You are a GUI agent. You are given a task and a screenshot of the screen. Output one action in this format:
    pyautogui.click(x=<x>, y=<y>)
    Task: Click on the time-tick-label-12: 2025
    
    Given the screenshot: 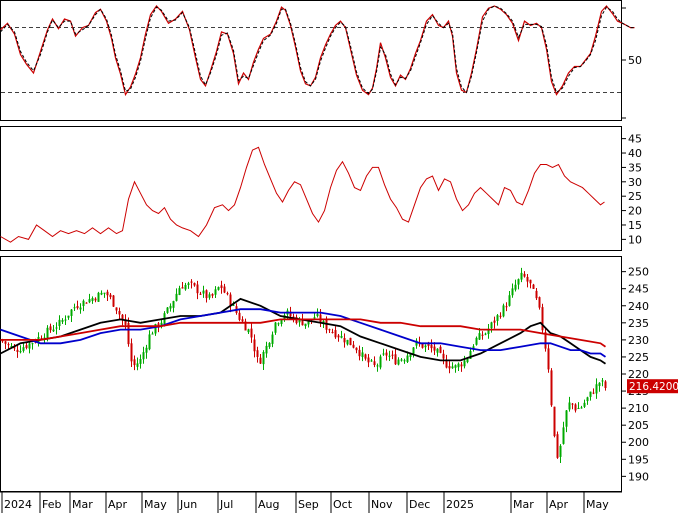 What is the action you would take?
    pyautogui.click(x=460, y=504)
    